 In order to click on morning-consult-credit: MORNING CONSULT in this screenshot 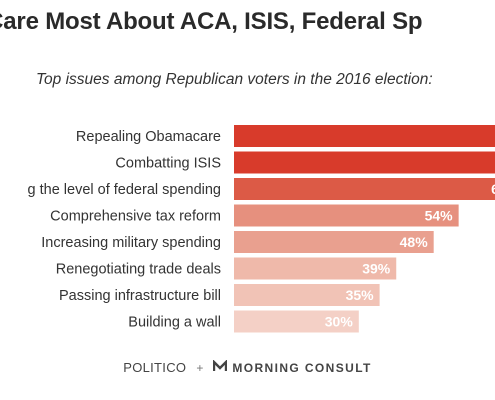, I will do `click(302, 367)`.